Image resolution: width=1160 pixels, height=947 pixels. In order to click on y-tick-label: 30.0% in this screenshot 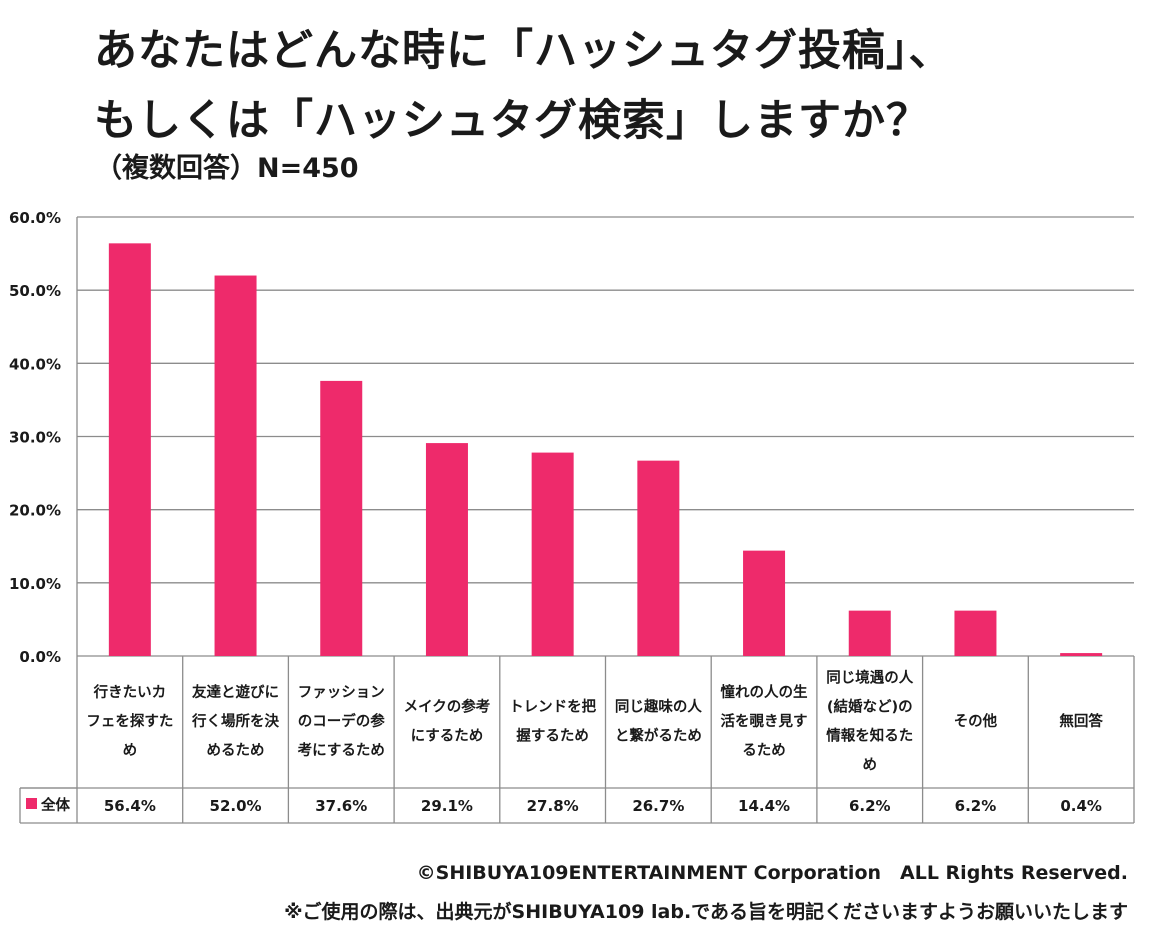, I will do `click(35, 438)`.